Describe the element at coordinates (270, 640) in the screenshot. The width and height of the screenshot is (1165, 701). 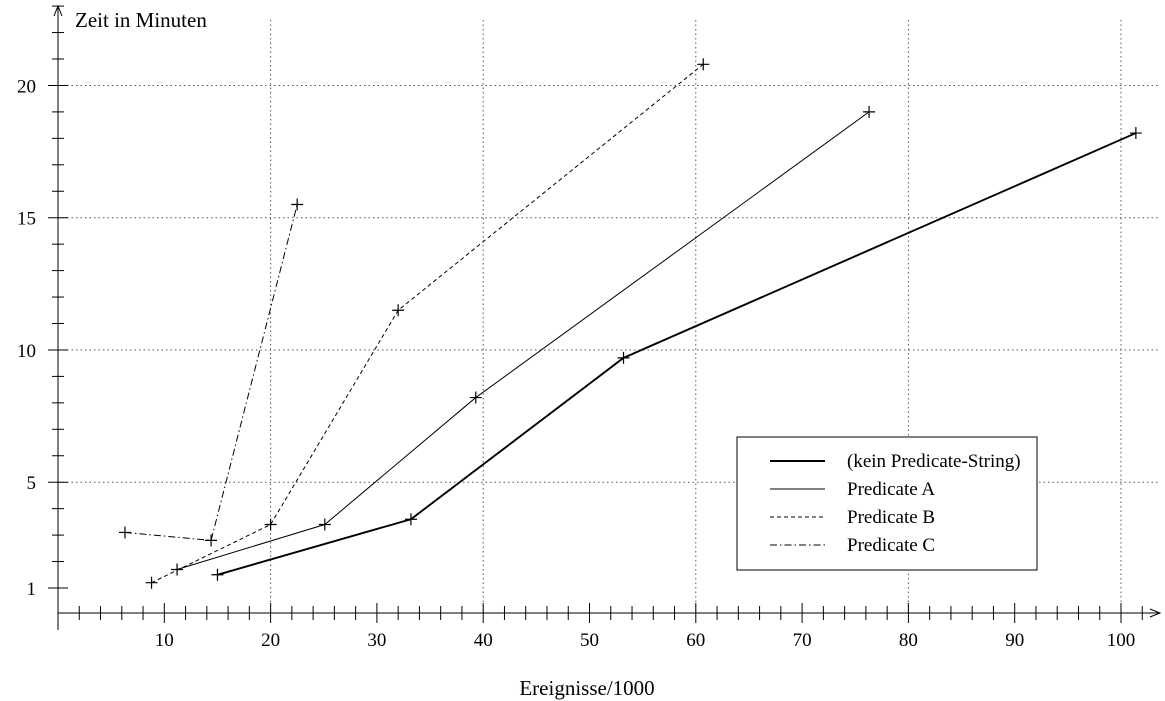
I see `x-tick-label: 20` at that location.